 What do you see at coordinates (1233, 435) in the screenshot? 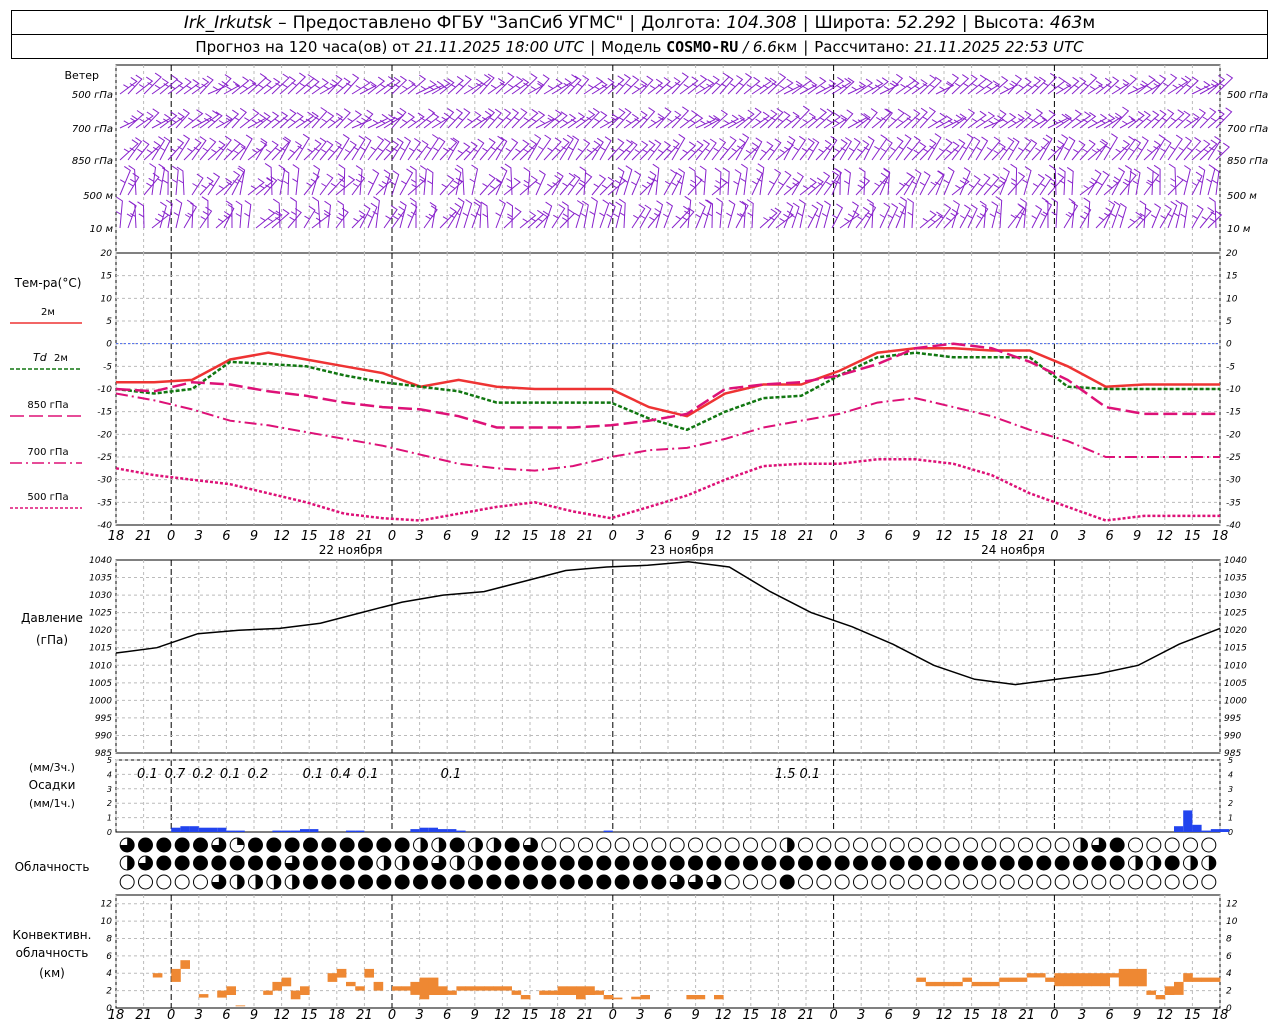
I see `temp-ytick-label-right: -20` at bounding box center [1233, 435].